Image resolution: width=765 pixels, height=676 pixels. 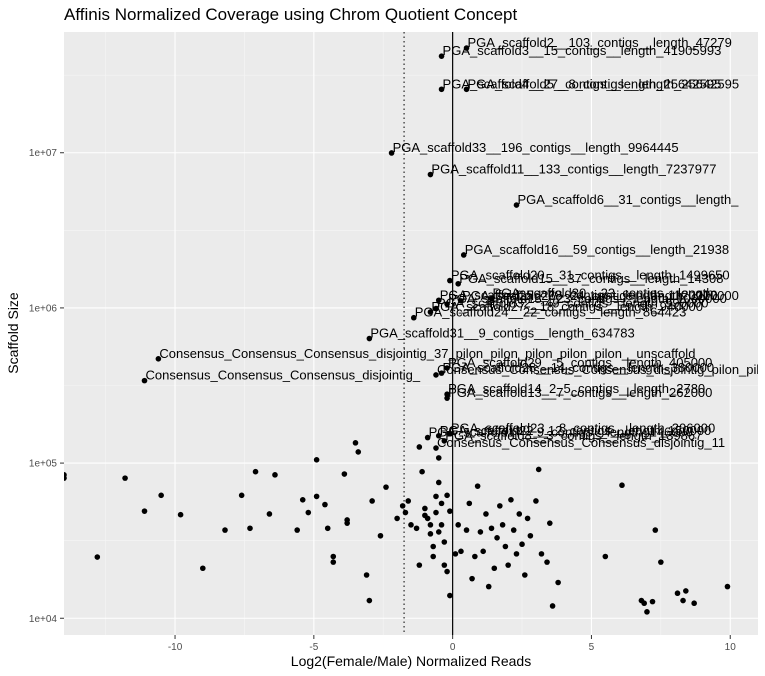 I want to click on y-tick-label: 1e+05, so click(x=43, y=464).